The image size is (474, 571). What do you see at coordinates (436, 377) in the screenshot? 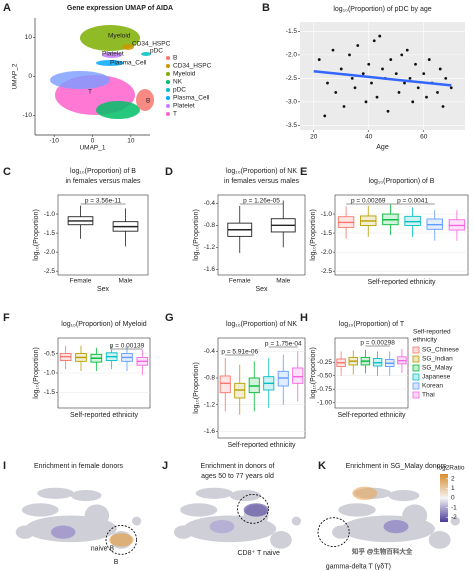
I see `legend-label: Japanese` at bounding box center [436, 377].